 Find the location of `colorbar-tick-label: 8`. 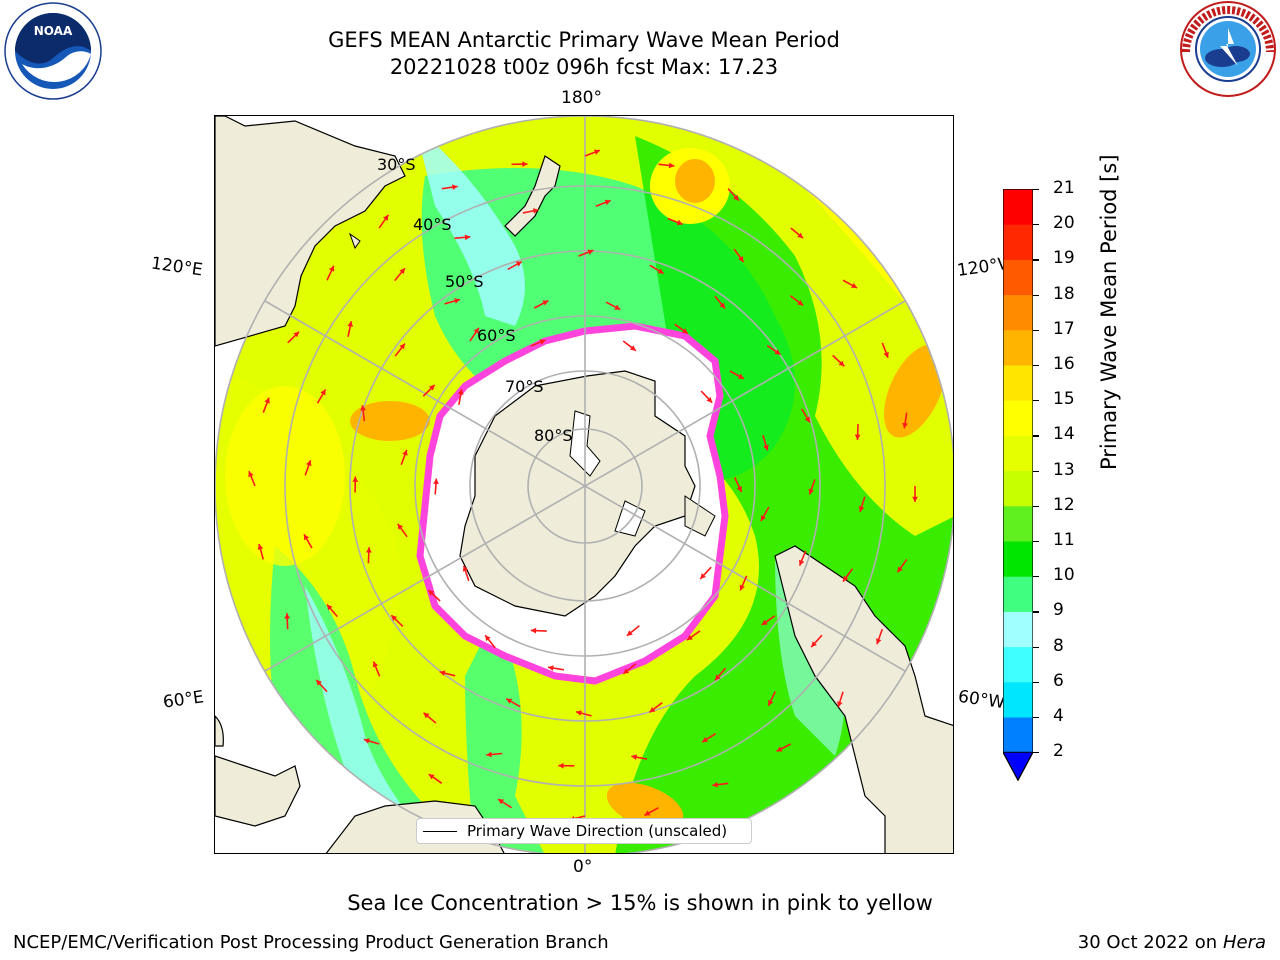

colorbar-tick-label: 8 is located at coordinates (1058, 645).